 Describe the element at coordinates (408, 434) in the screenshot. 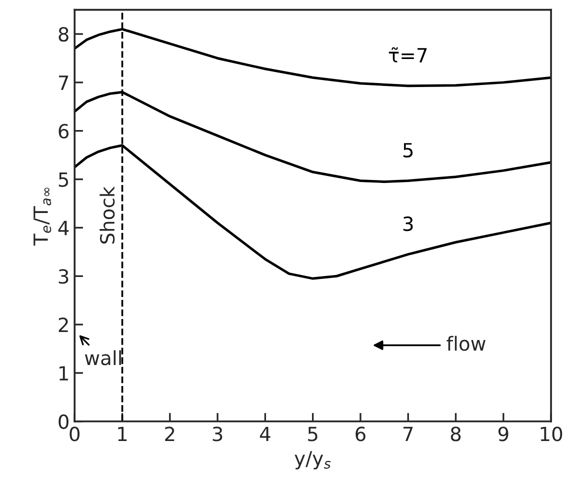

I see `x-tick-label: 7` at that location.